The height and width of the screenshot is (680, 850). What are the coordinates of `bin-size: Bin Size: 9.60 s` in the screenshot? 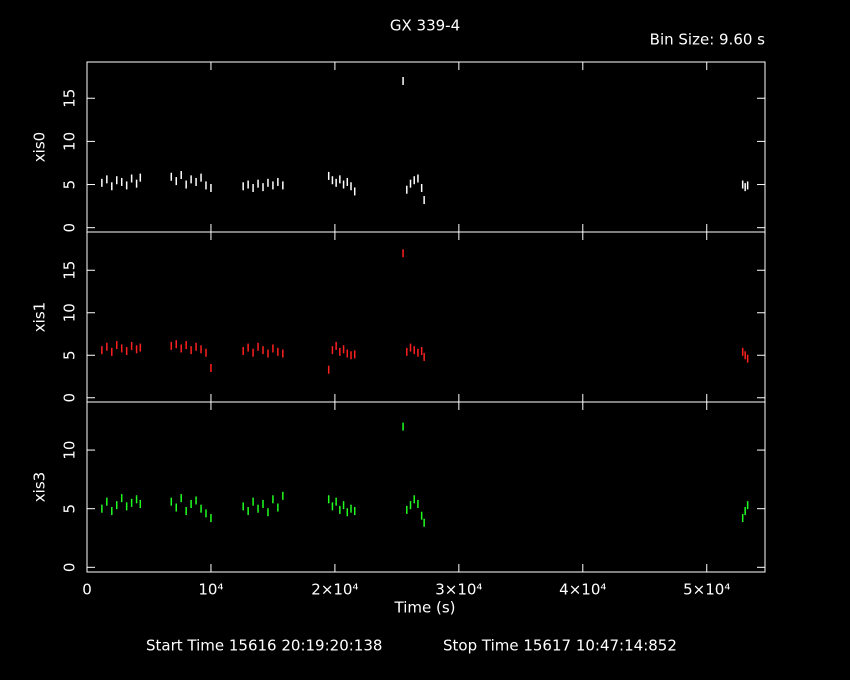 It's located at (708, 40).